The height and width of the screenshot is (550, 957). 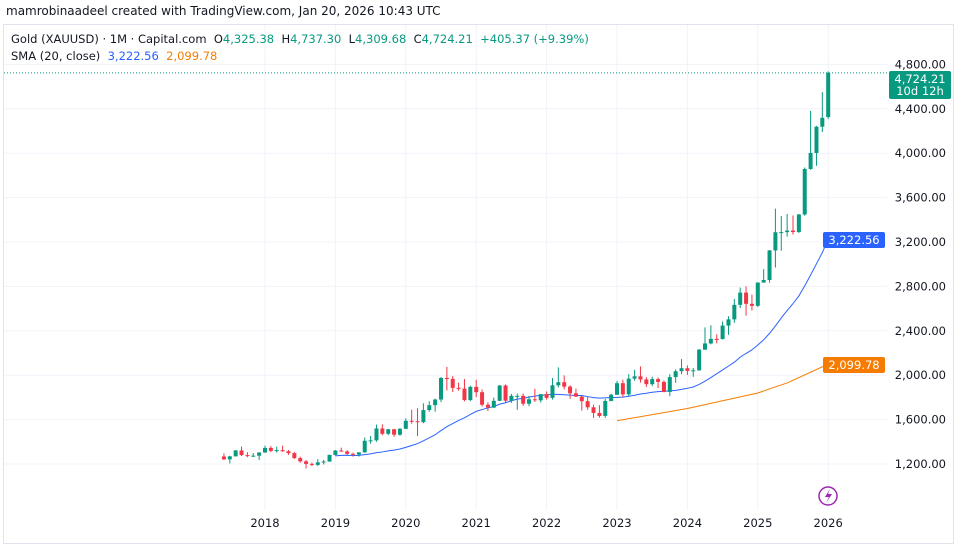 I want to click on sma-2-line, so click(x=722, y=392).